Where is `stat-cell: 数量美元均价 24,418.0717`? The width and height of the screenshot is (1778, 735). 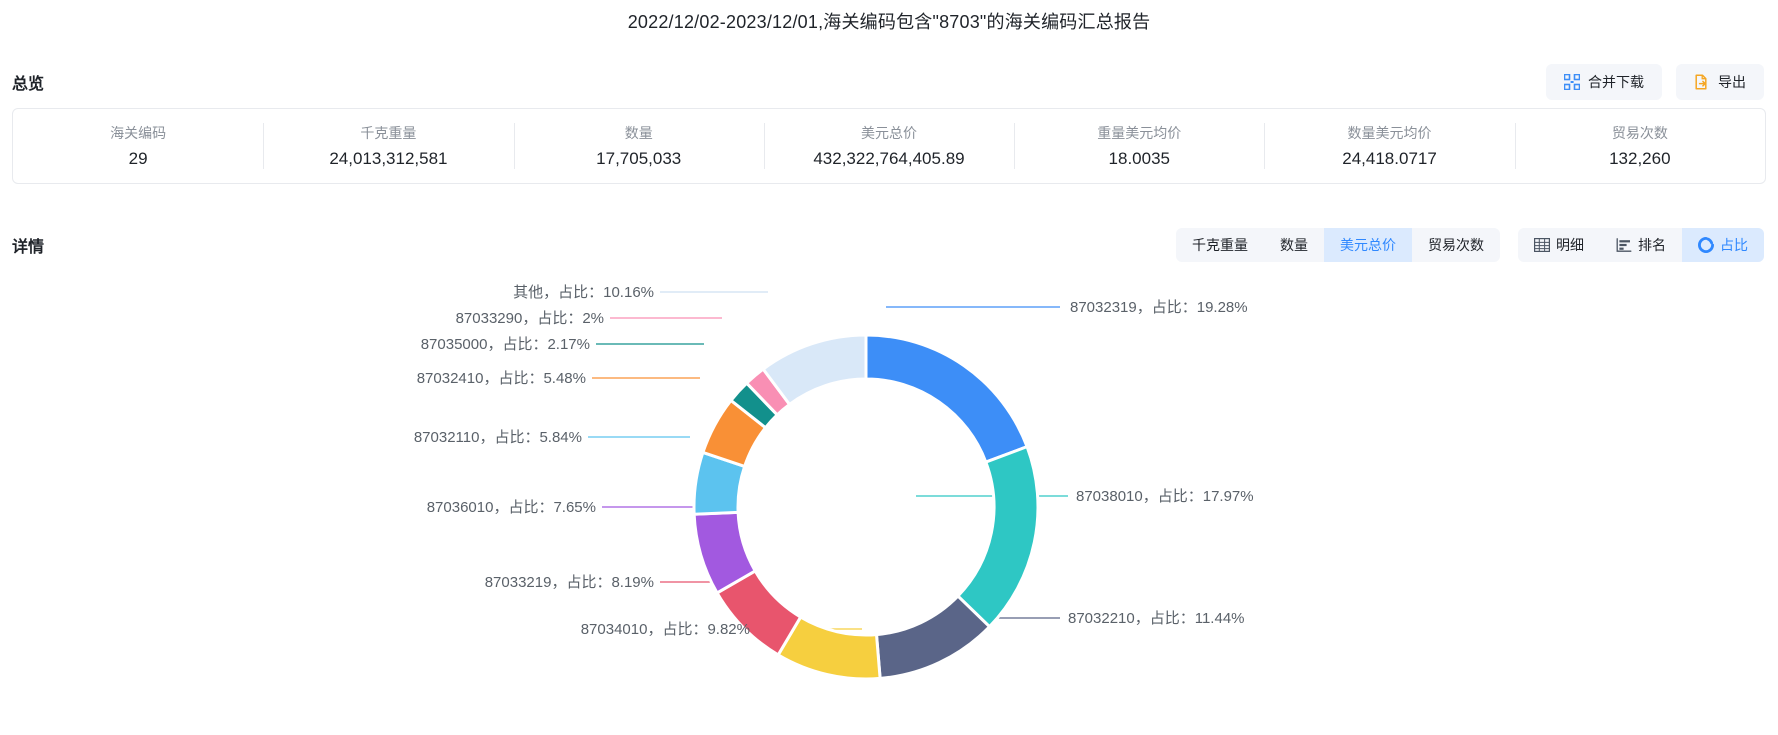
stat-cell: 数量美元均价 24,418.0717 is located at coordinates (1389, 146).